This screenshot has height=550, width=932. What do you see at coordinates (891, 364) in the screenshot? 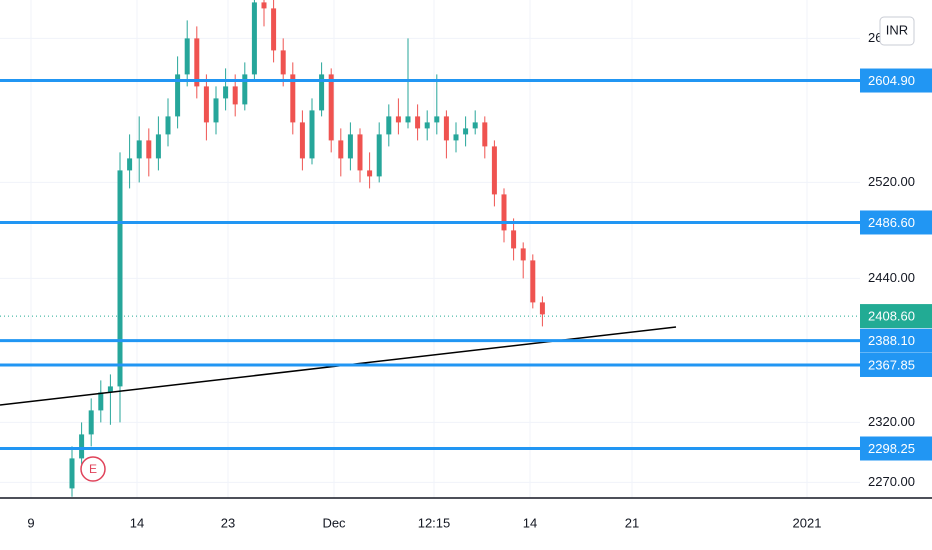
I see `level-label: 2367.85` at bounding box center [891, 364].